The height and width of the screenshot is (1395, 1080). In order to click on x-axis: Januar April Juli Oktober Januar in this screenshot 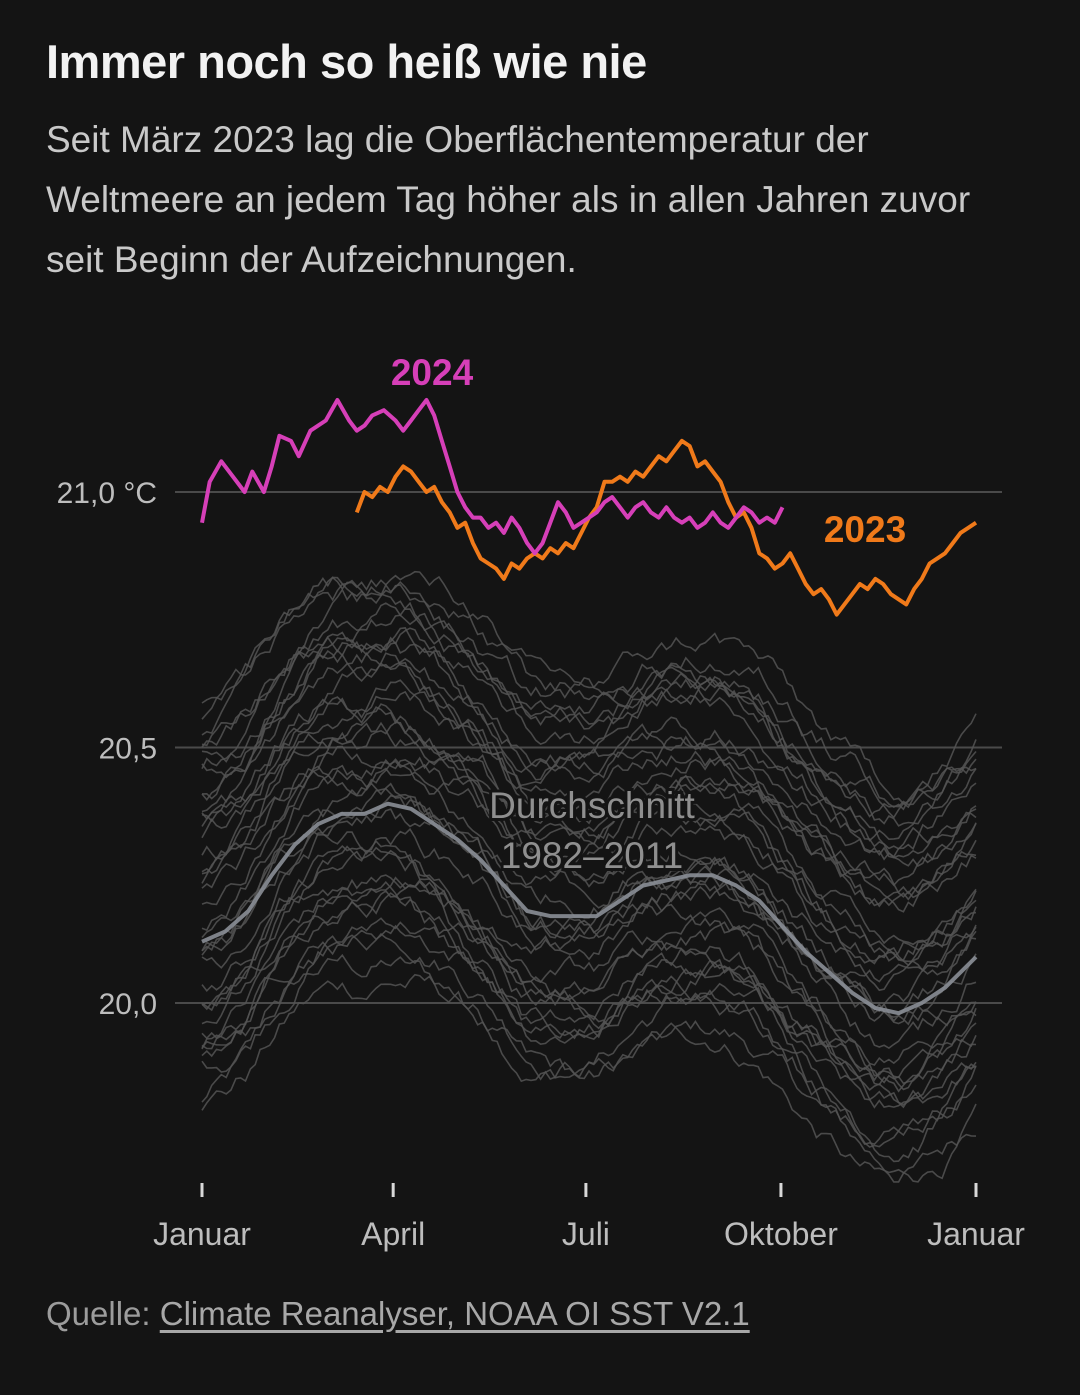, I will do `click(589, 1217)`.